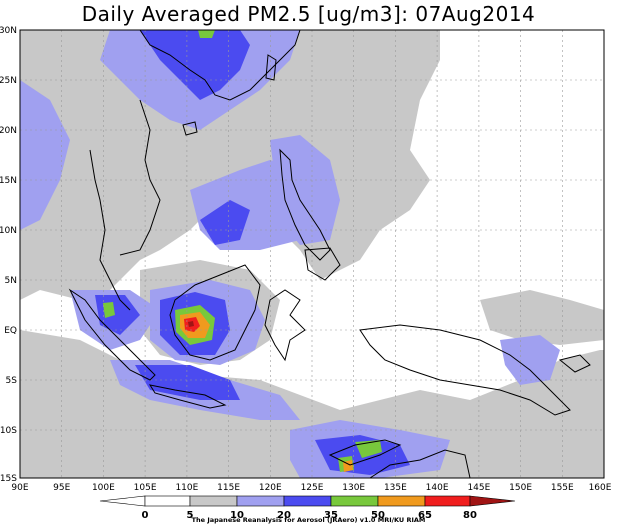 The width and height of the screenshot is (617, 529). What do you see at coordinates (308, 14) in the screenshot?
I see `map-title: Daily Averaged PM2.5 [ug/m3]: 07Aug2014` at bounding box center [308, 14].